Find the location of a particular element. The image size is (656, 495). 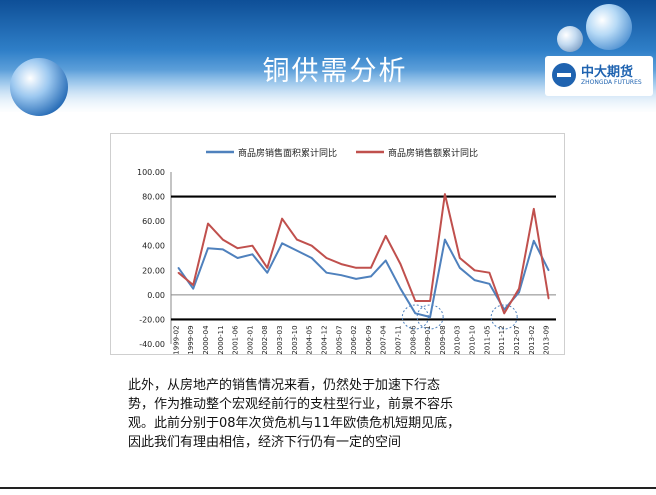

x-tick-label: 2003-10 is located at coordinates (295, 339).